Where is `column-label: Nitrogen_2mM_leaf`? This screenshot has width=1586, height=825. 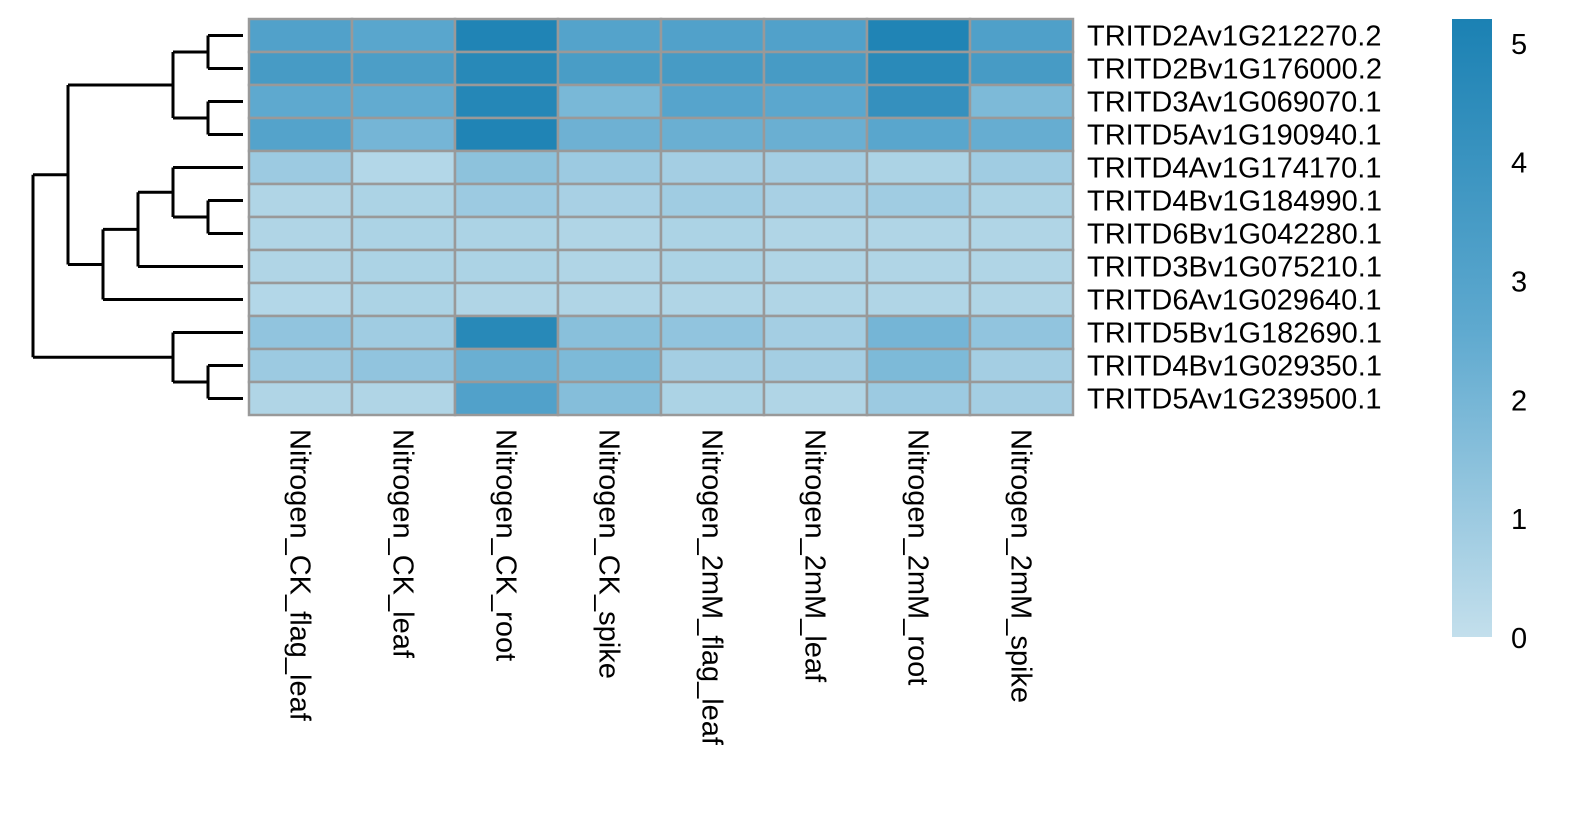
column-label: Nitrogen_2mM_leaf is located at coordinates (815, 556).